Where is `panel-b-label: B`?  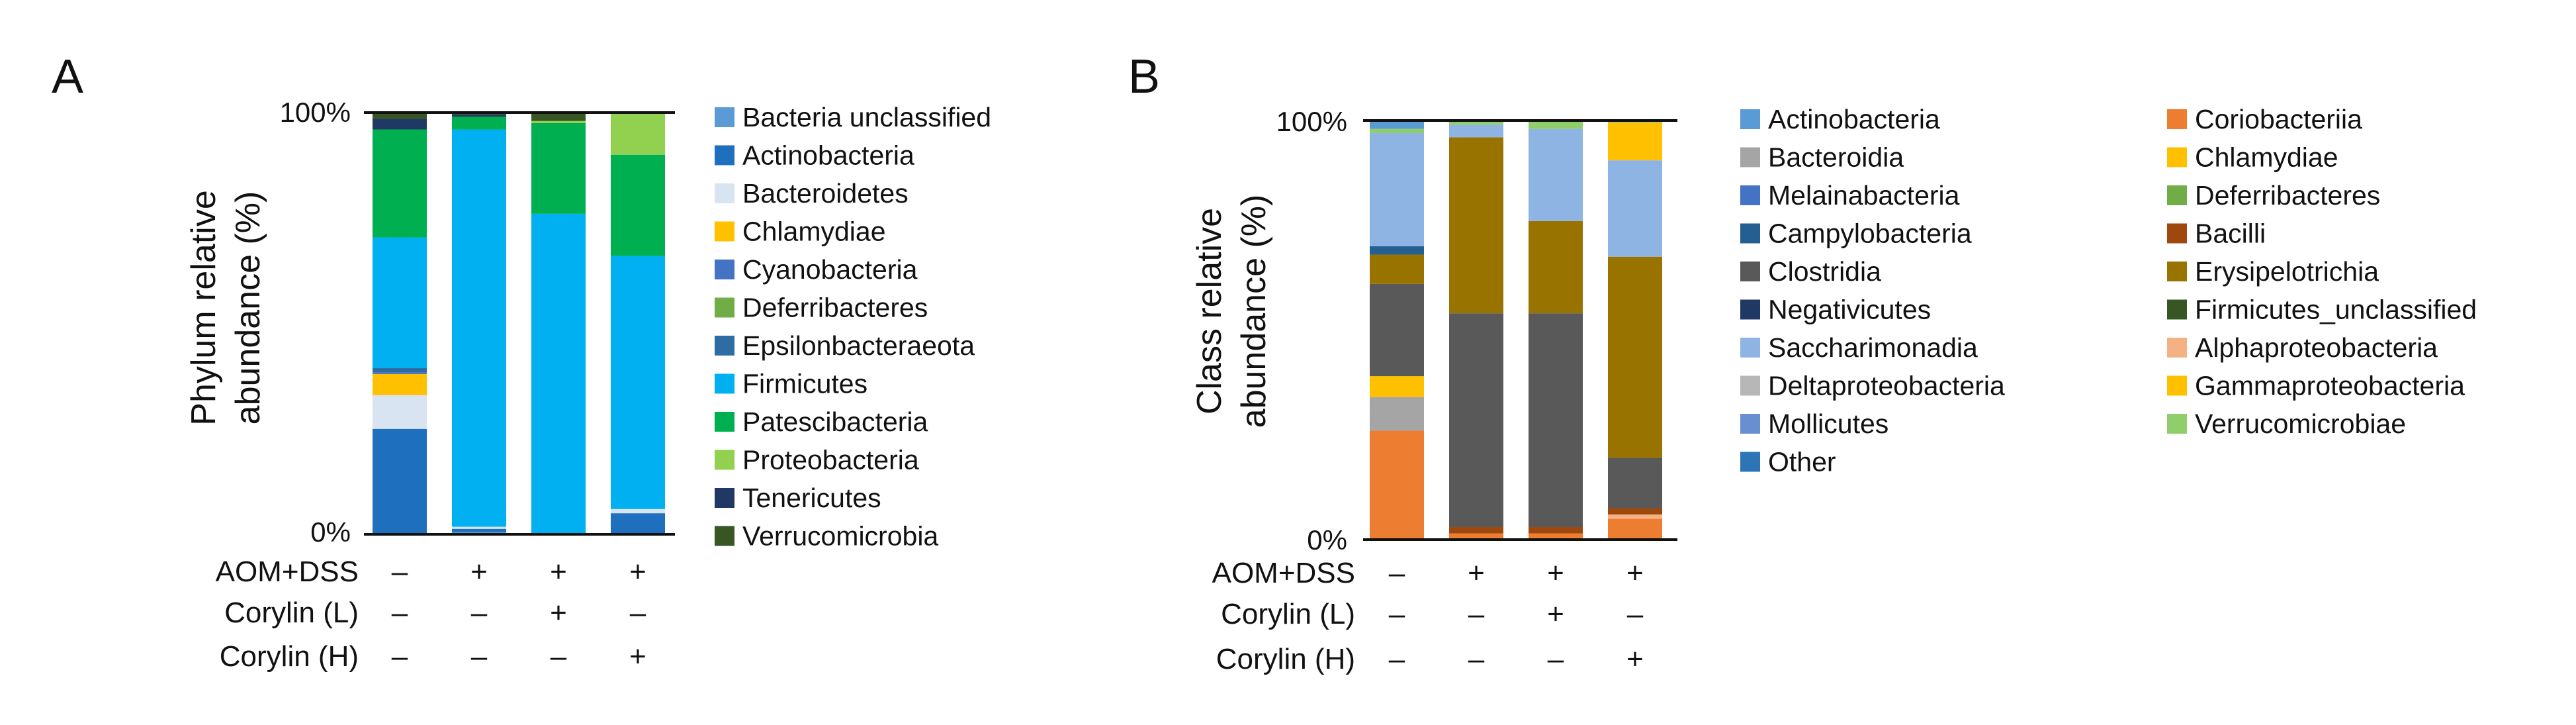
panel-b-label: B is located at coordinates (1144, 76).